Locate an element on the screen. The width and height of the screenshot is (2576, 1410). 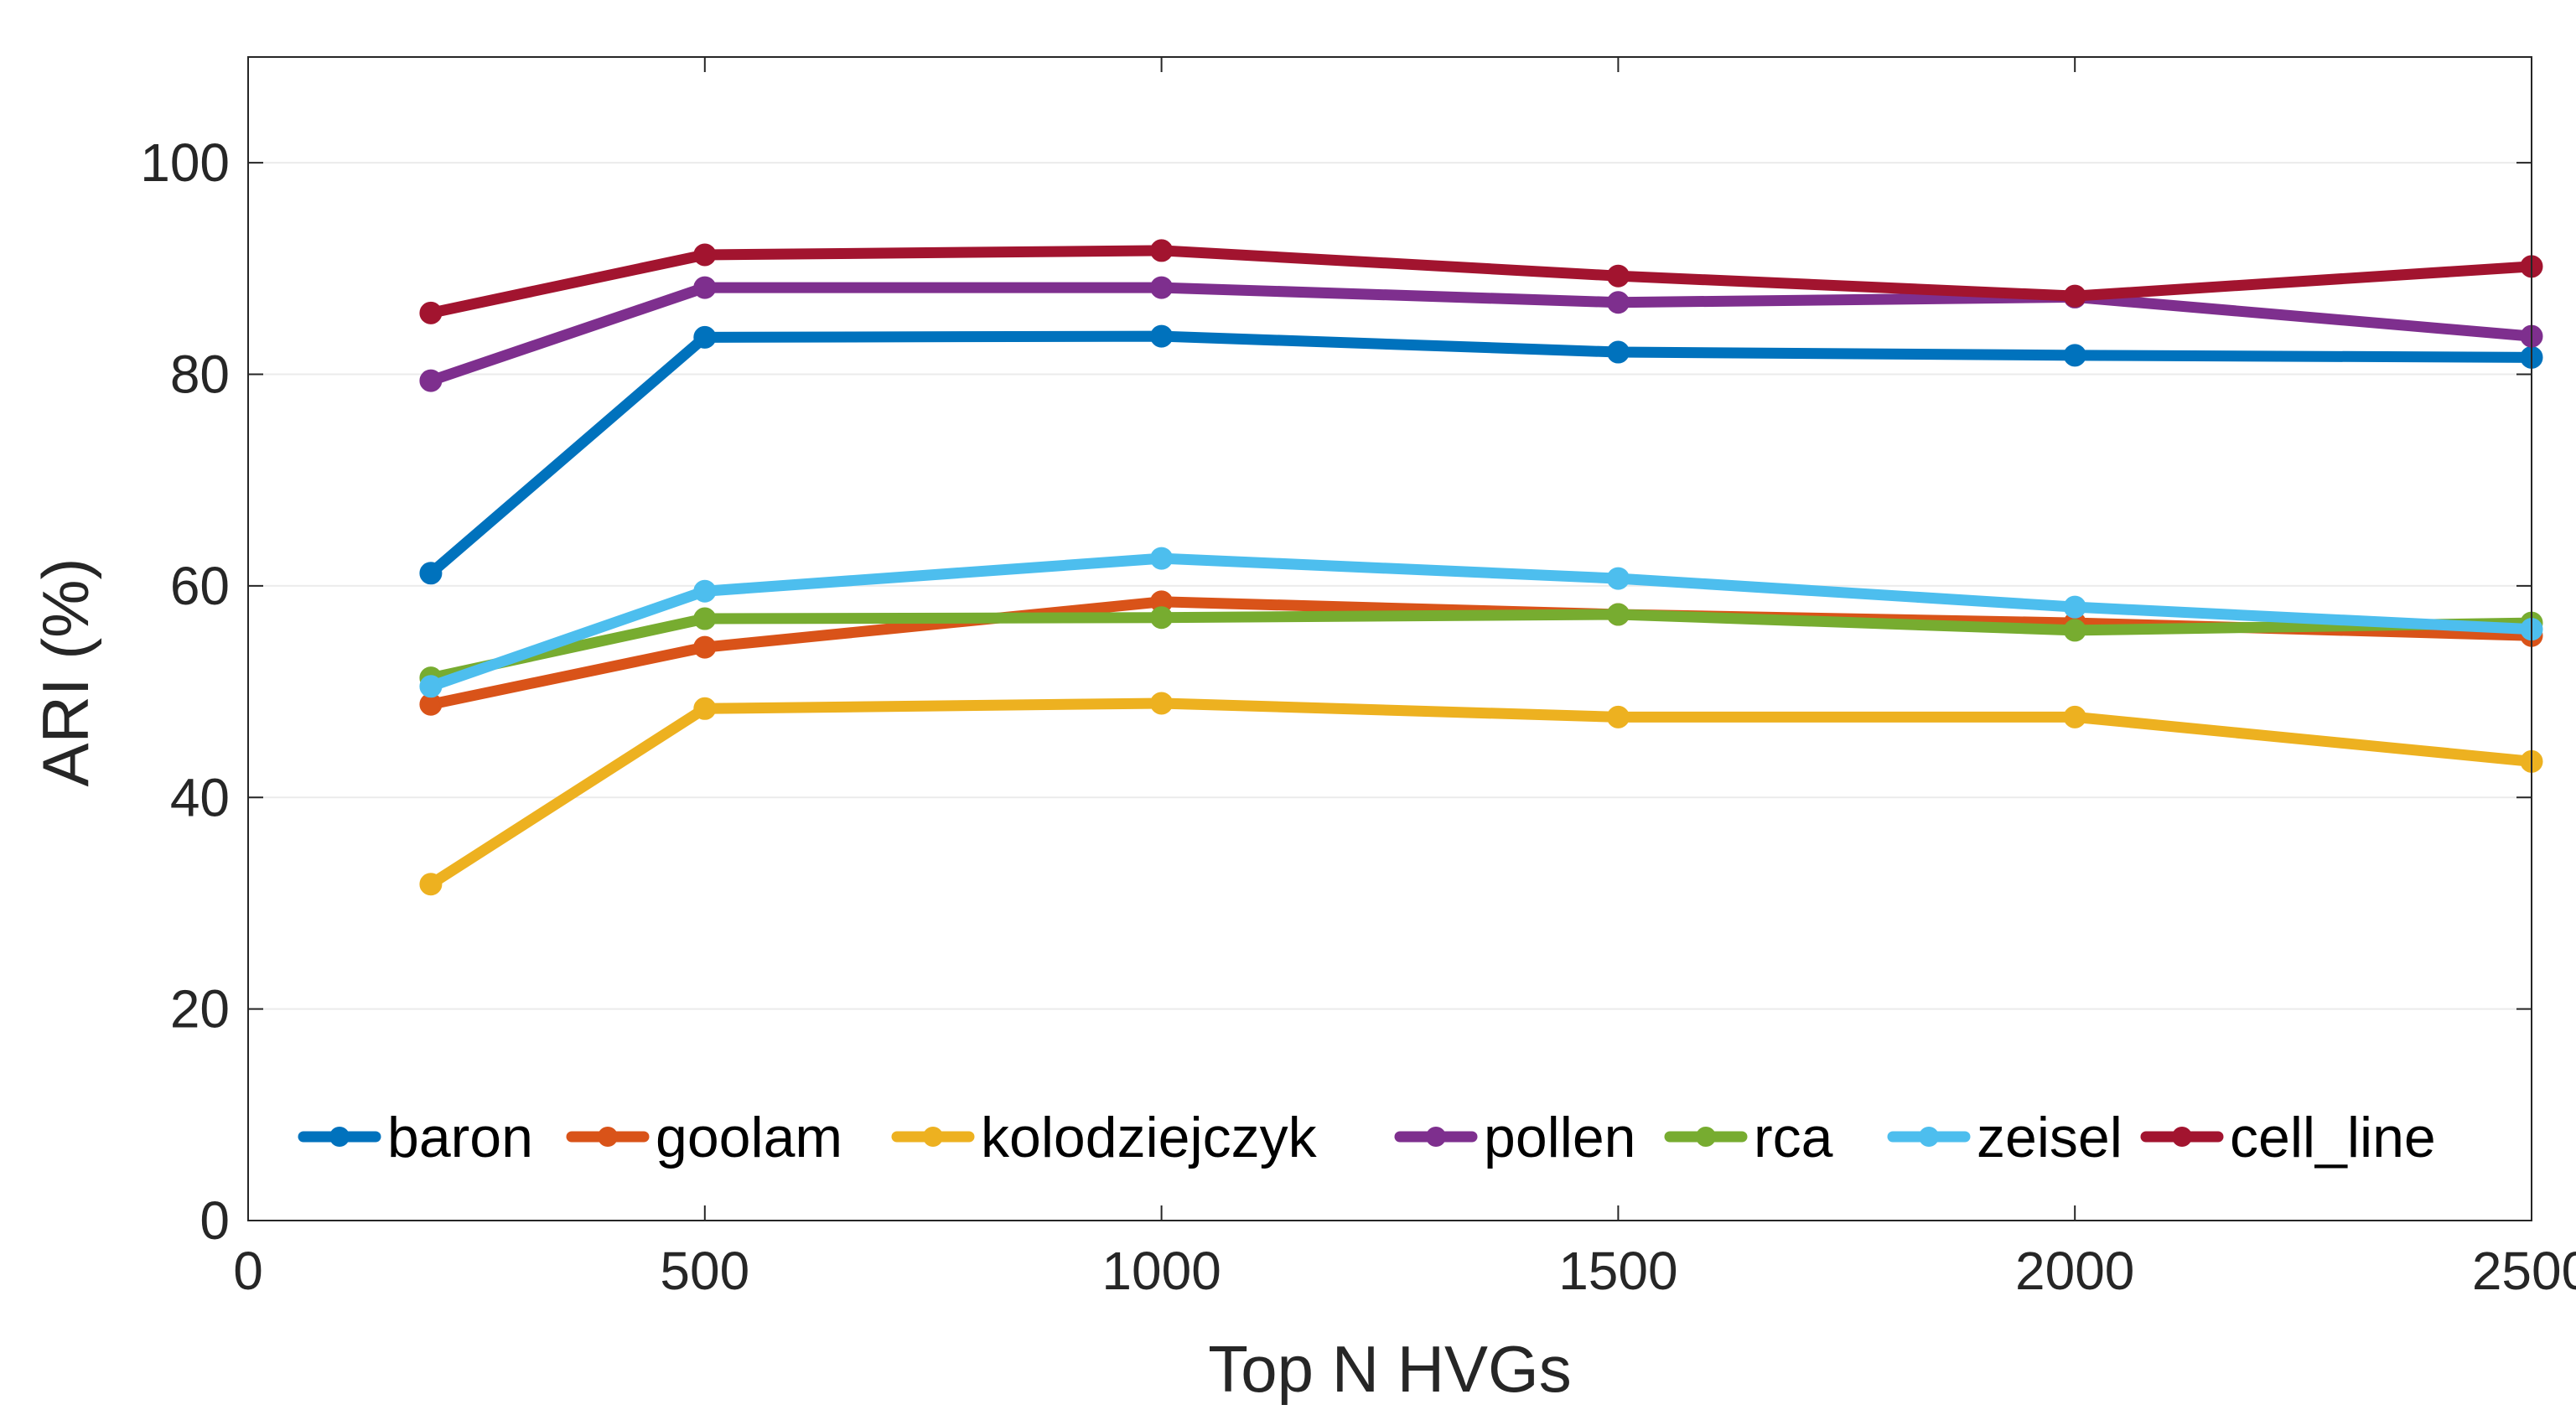
x-axis-title: Top N HVGs is located at coordinates (1389, 1369).